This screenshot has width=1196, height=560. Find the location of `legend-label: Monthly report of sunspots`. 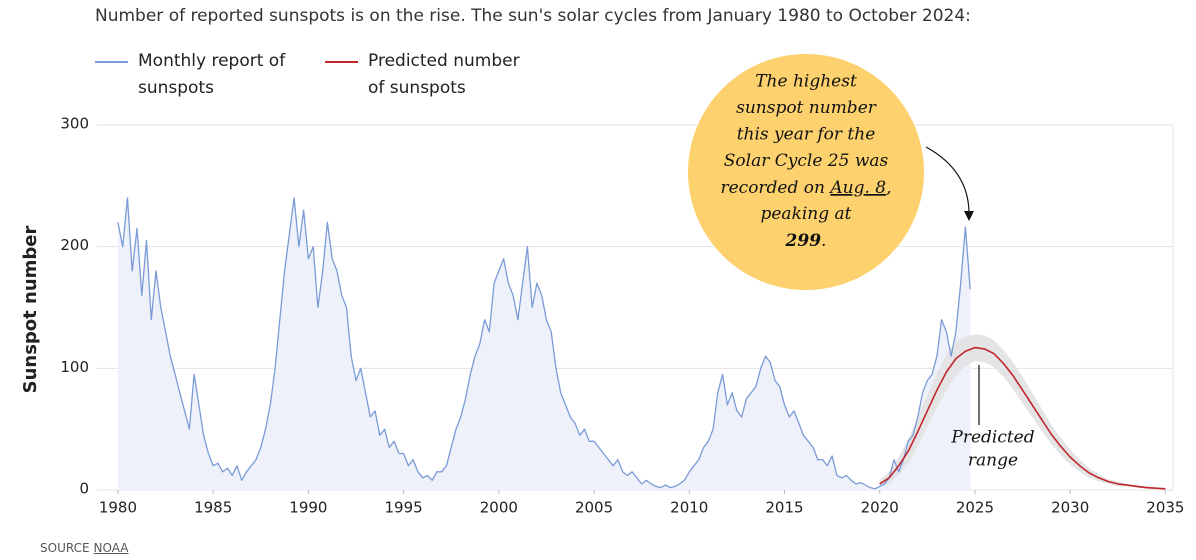

legend-label: Monthly report of sunspots is located at coordinates (212, 74).